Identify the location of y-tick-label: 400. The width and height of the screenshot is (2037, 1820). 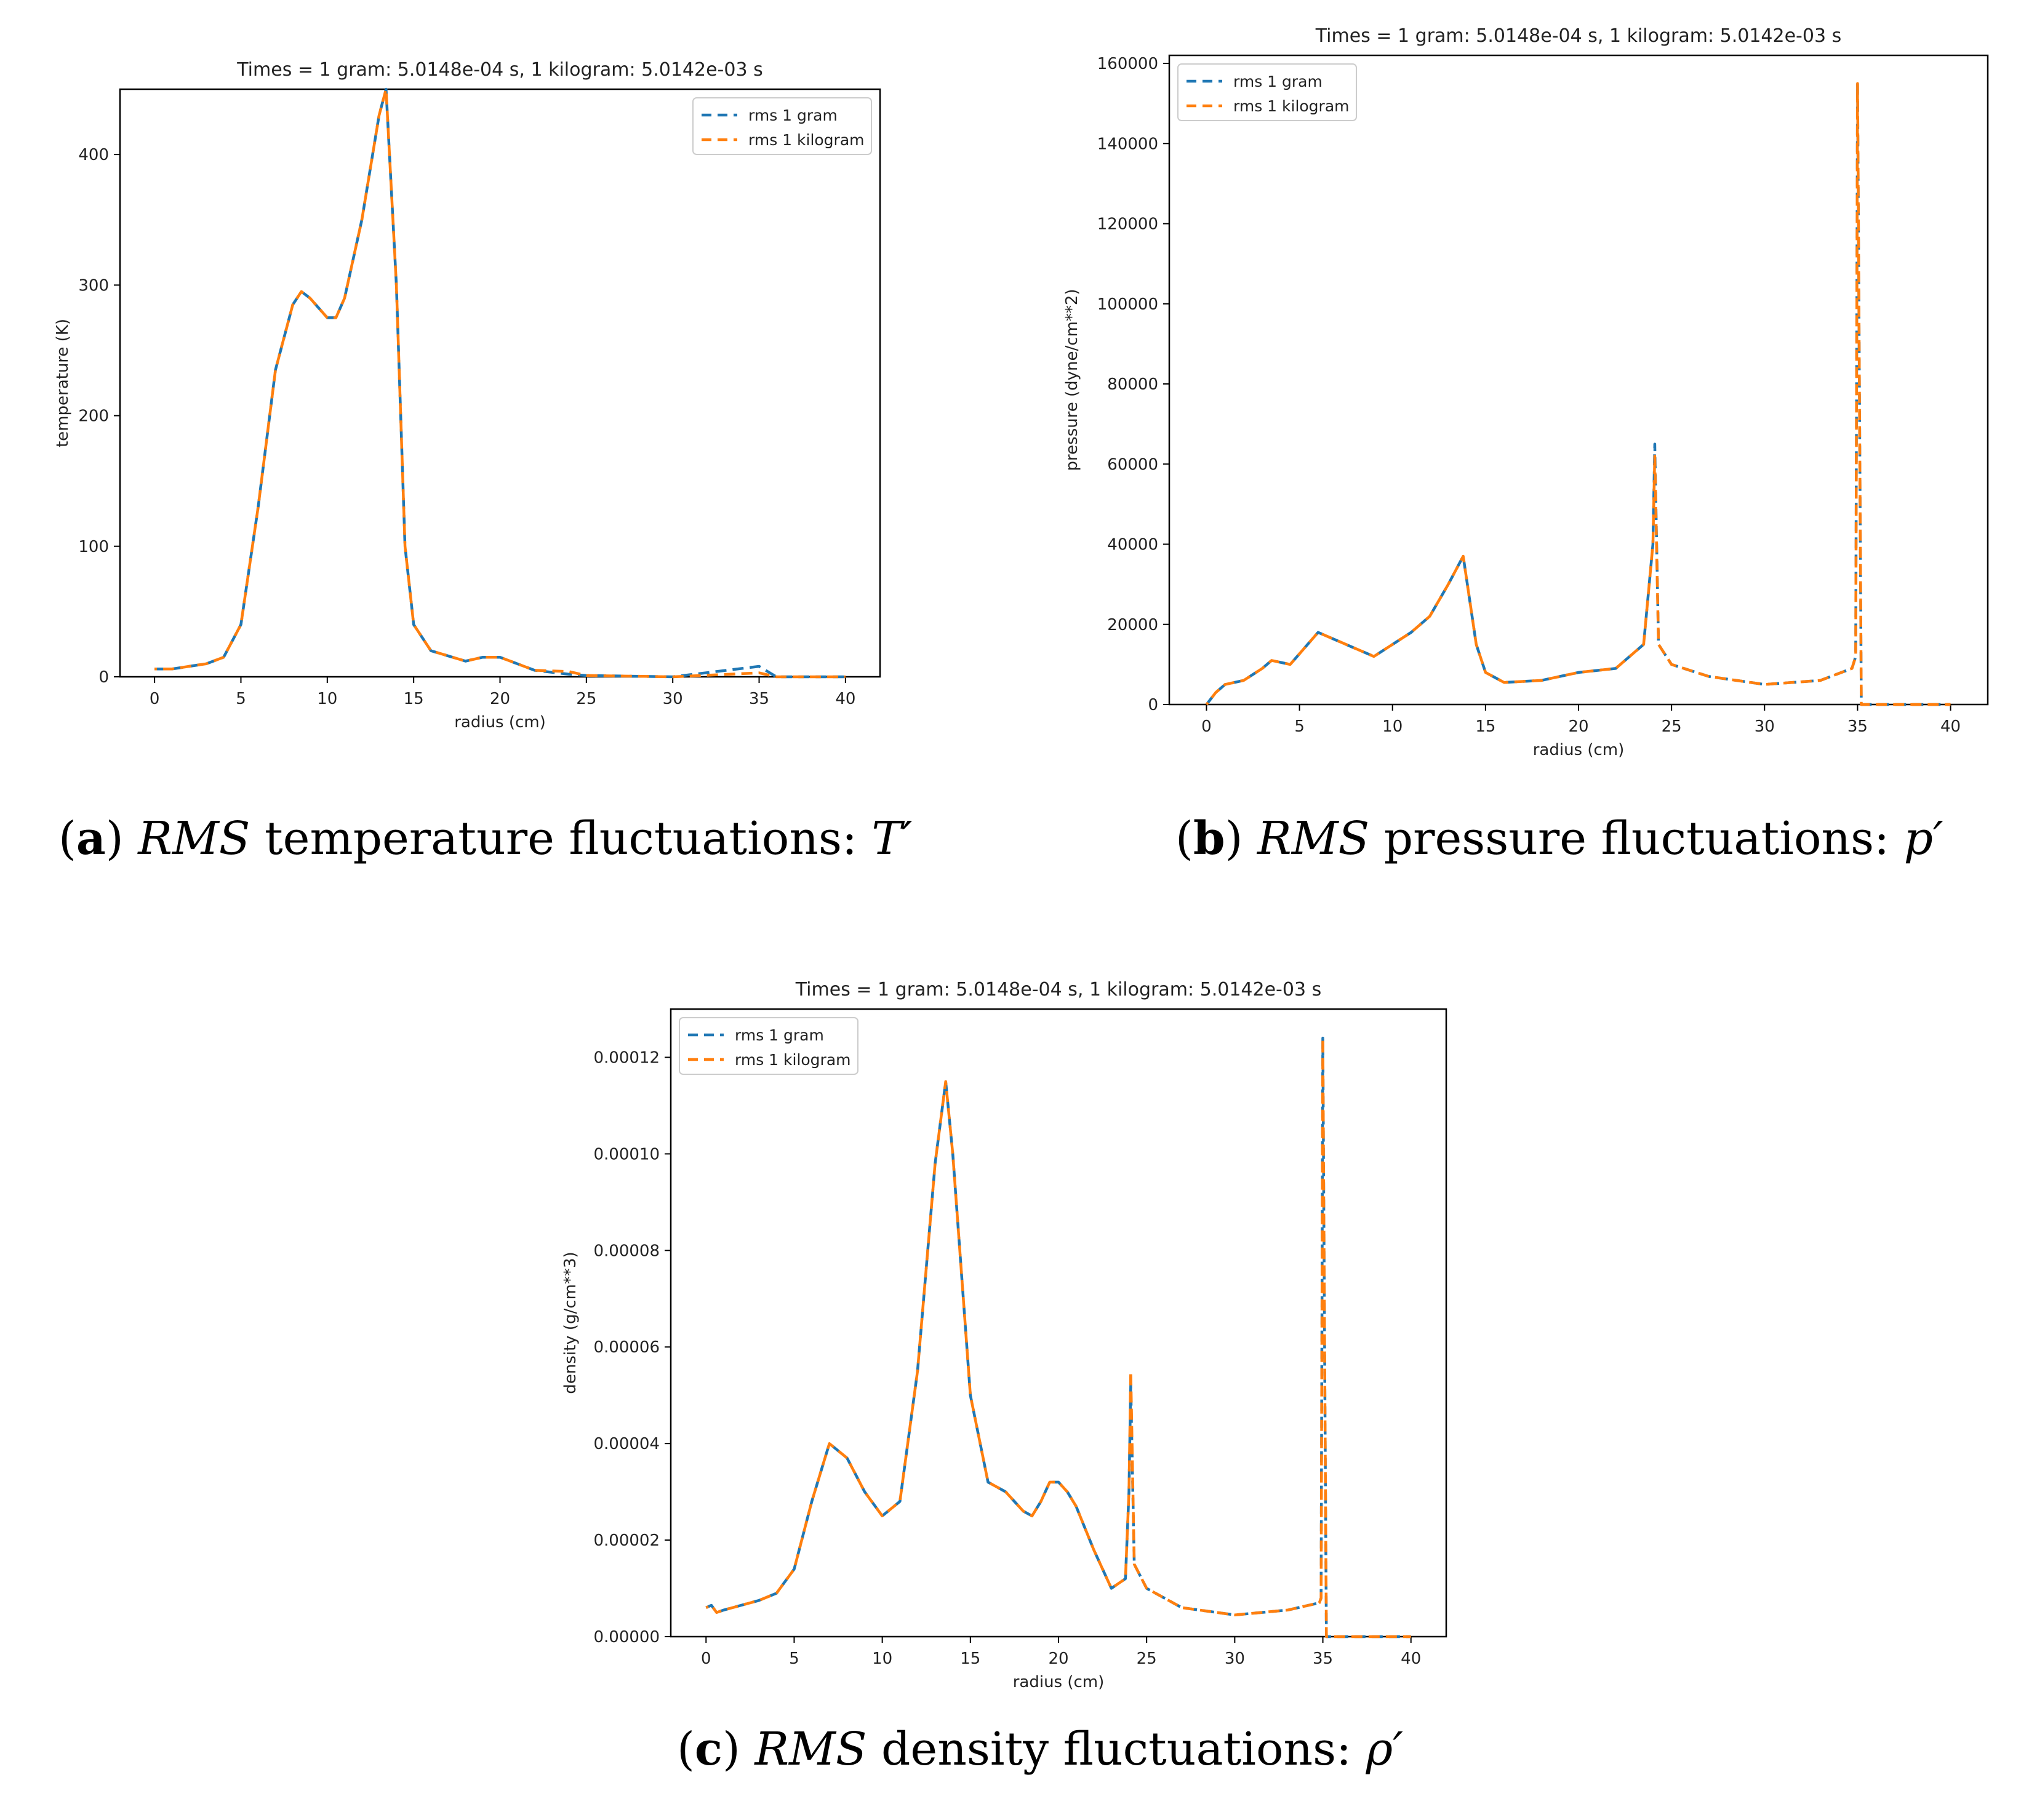
(93, 155).